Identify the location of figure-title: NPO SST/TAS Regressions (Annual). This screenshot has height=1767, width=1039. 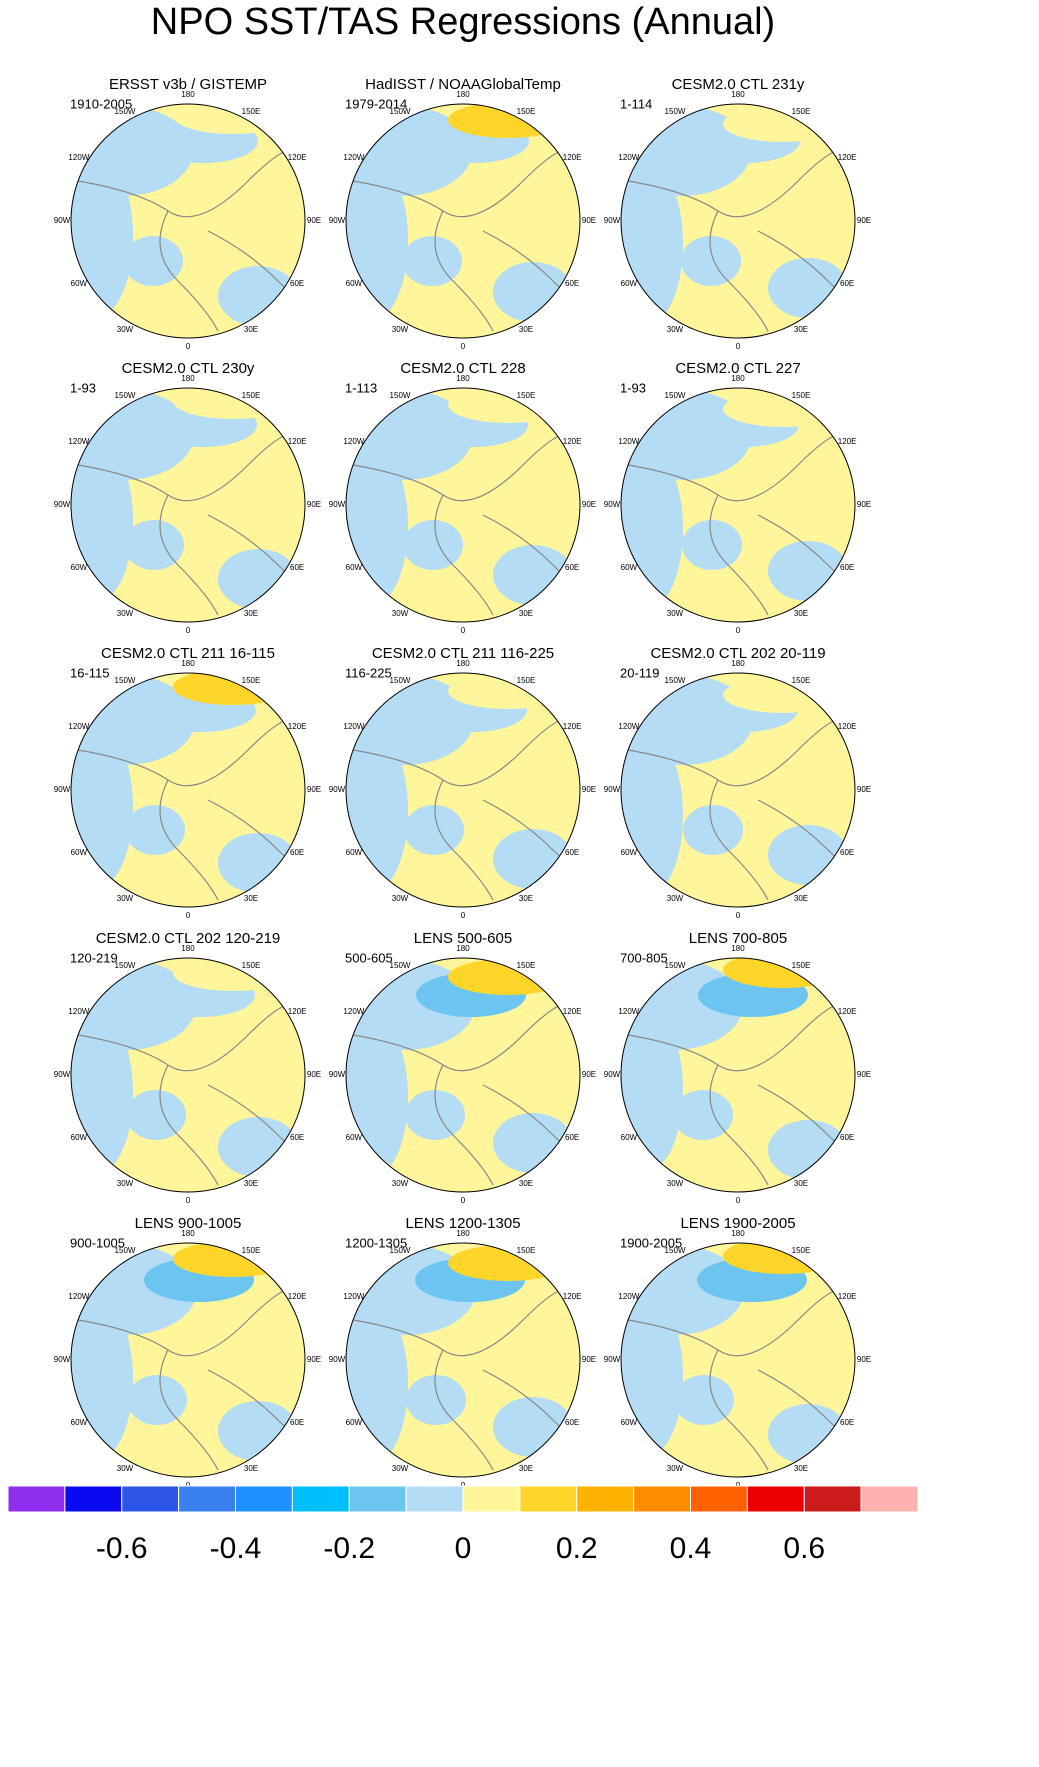
(463, 22).